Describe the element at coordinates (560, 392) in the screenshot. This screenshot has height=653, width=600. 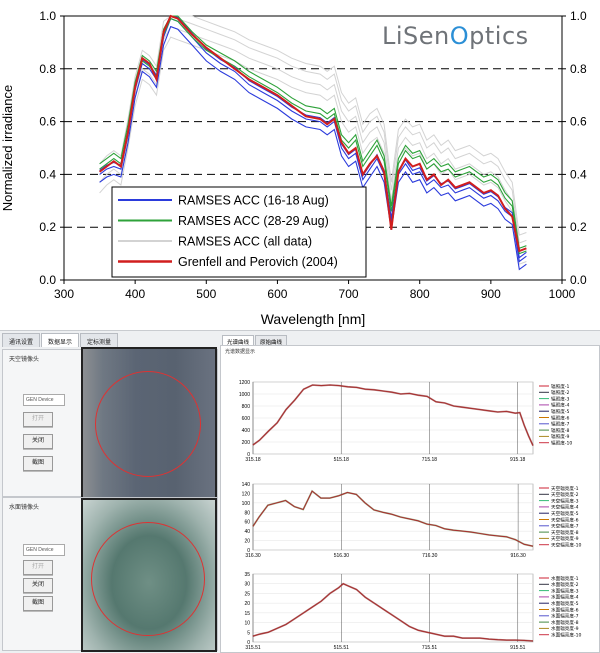
I see `mini-legend-label: 辐照度-2` at that location.